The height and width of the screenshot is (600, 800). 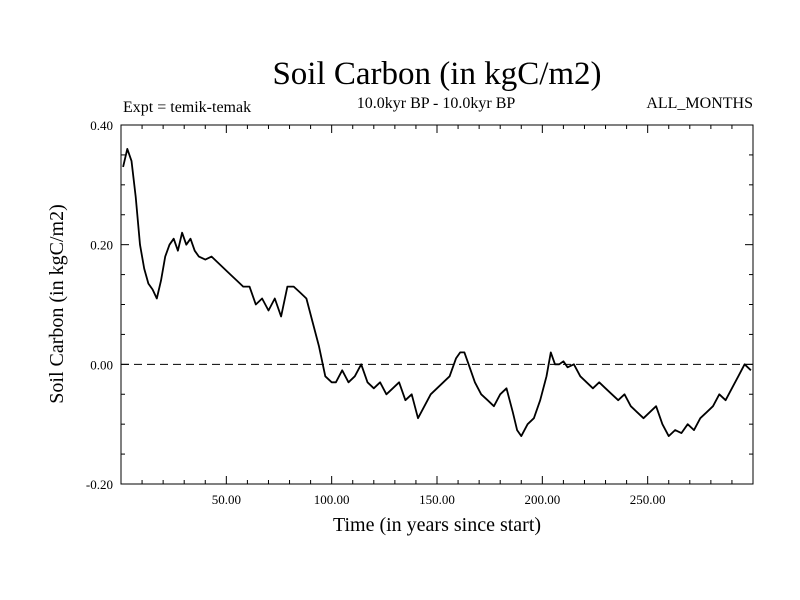 I want to click on subtitle-months: ALL_MONTHS, so click(x=699, y=103).